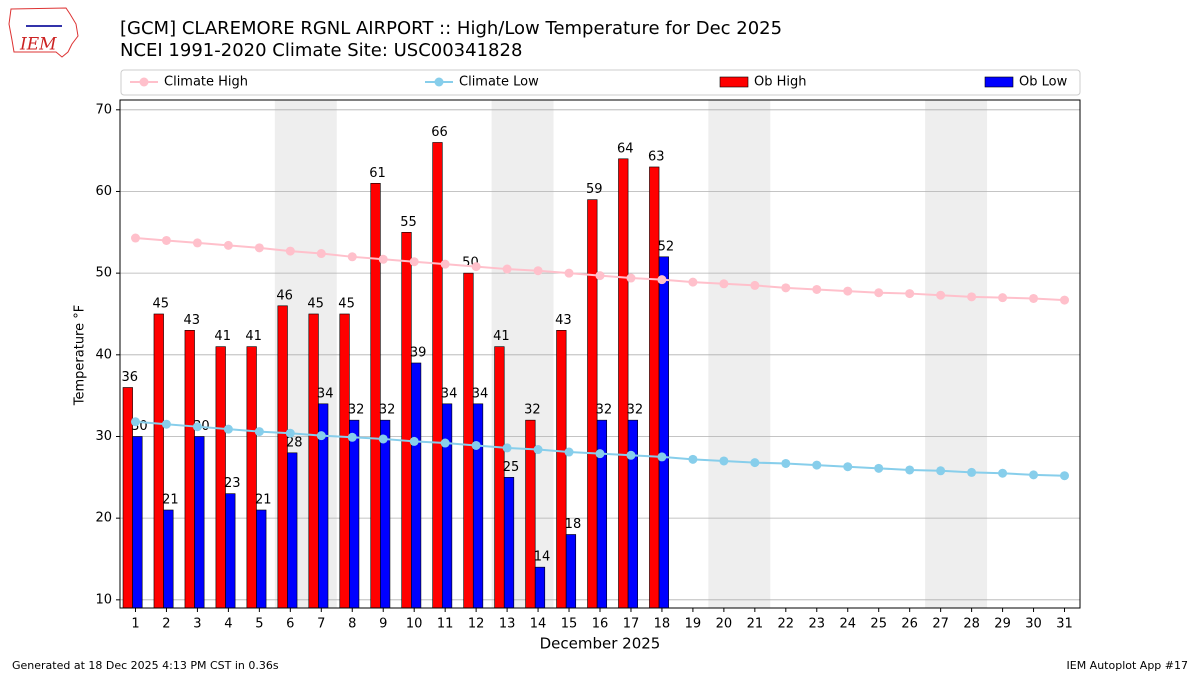 This screenshot has width=1200, height=675. I want to click on data-label: 61, so click(377, 173).